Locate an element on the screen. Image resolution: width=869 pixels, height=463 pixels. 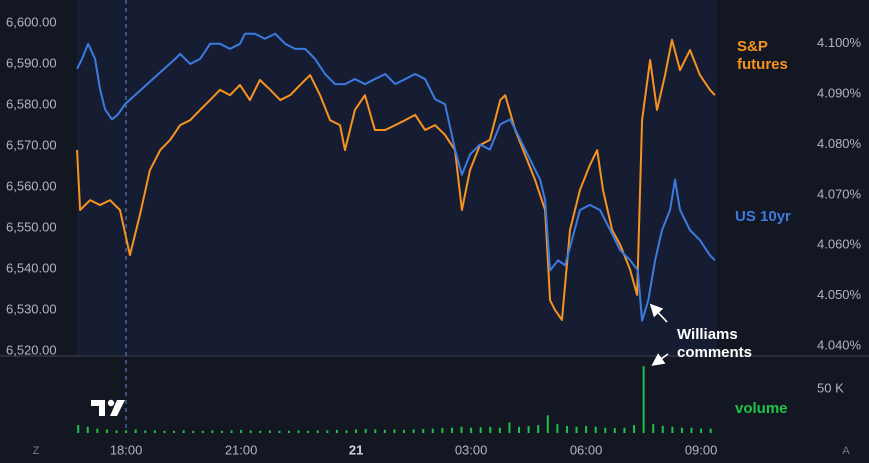
y-tick-label: 6,550.00 is located at coordinates (31, 226).